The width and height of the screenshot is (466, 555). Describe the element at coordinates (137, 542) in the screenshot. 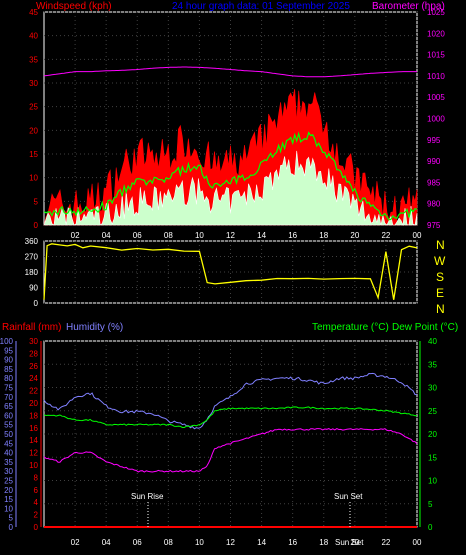

I see `temperature-time-tick-label: 06` at that location.